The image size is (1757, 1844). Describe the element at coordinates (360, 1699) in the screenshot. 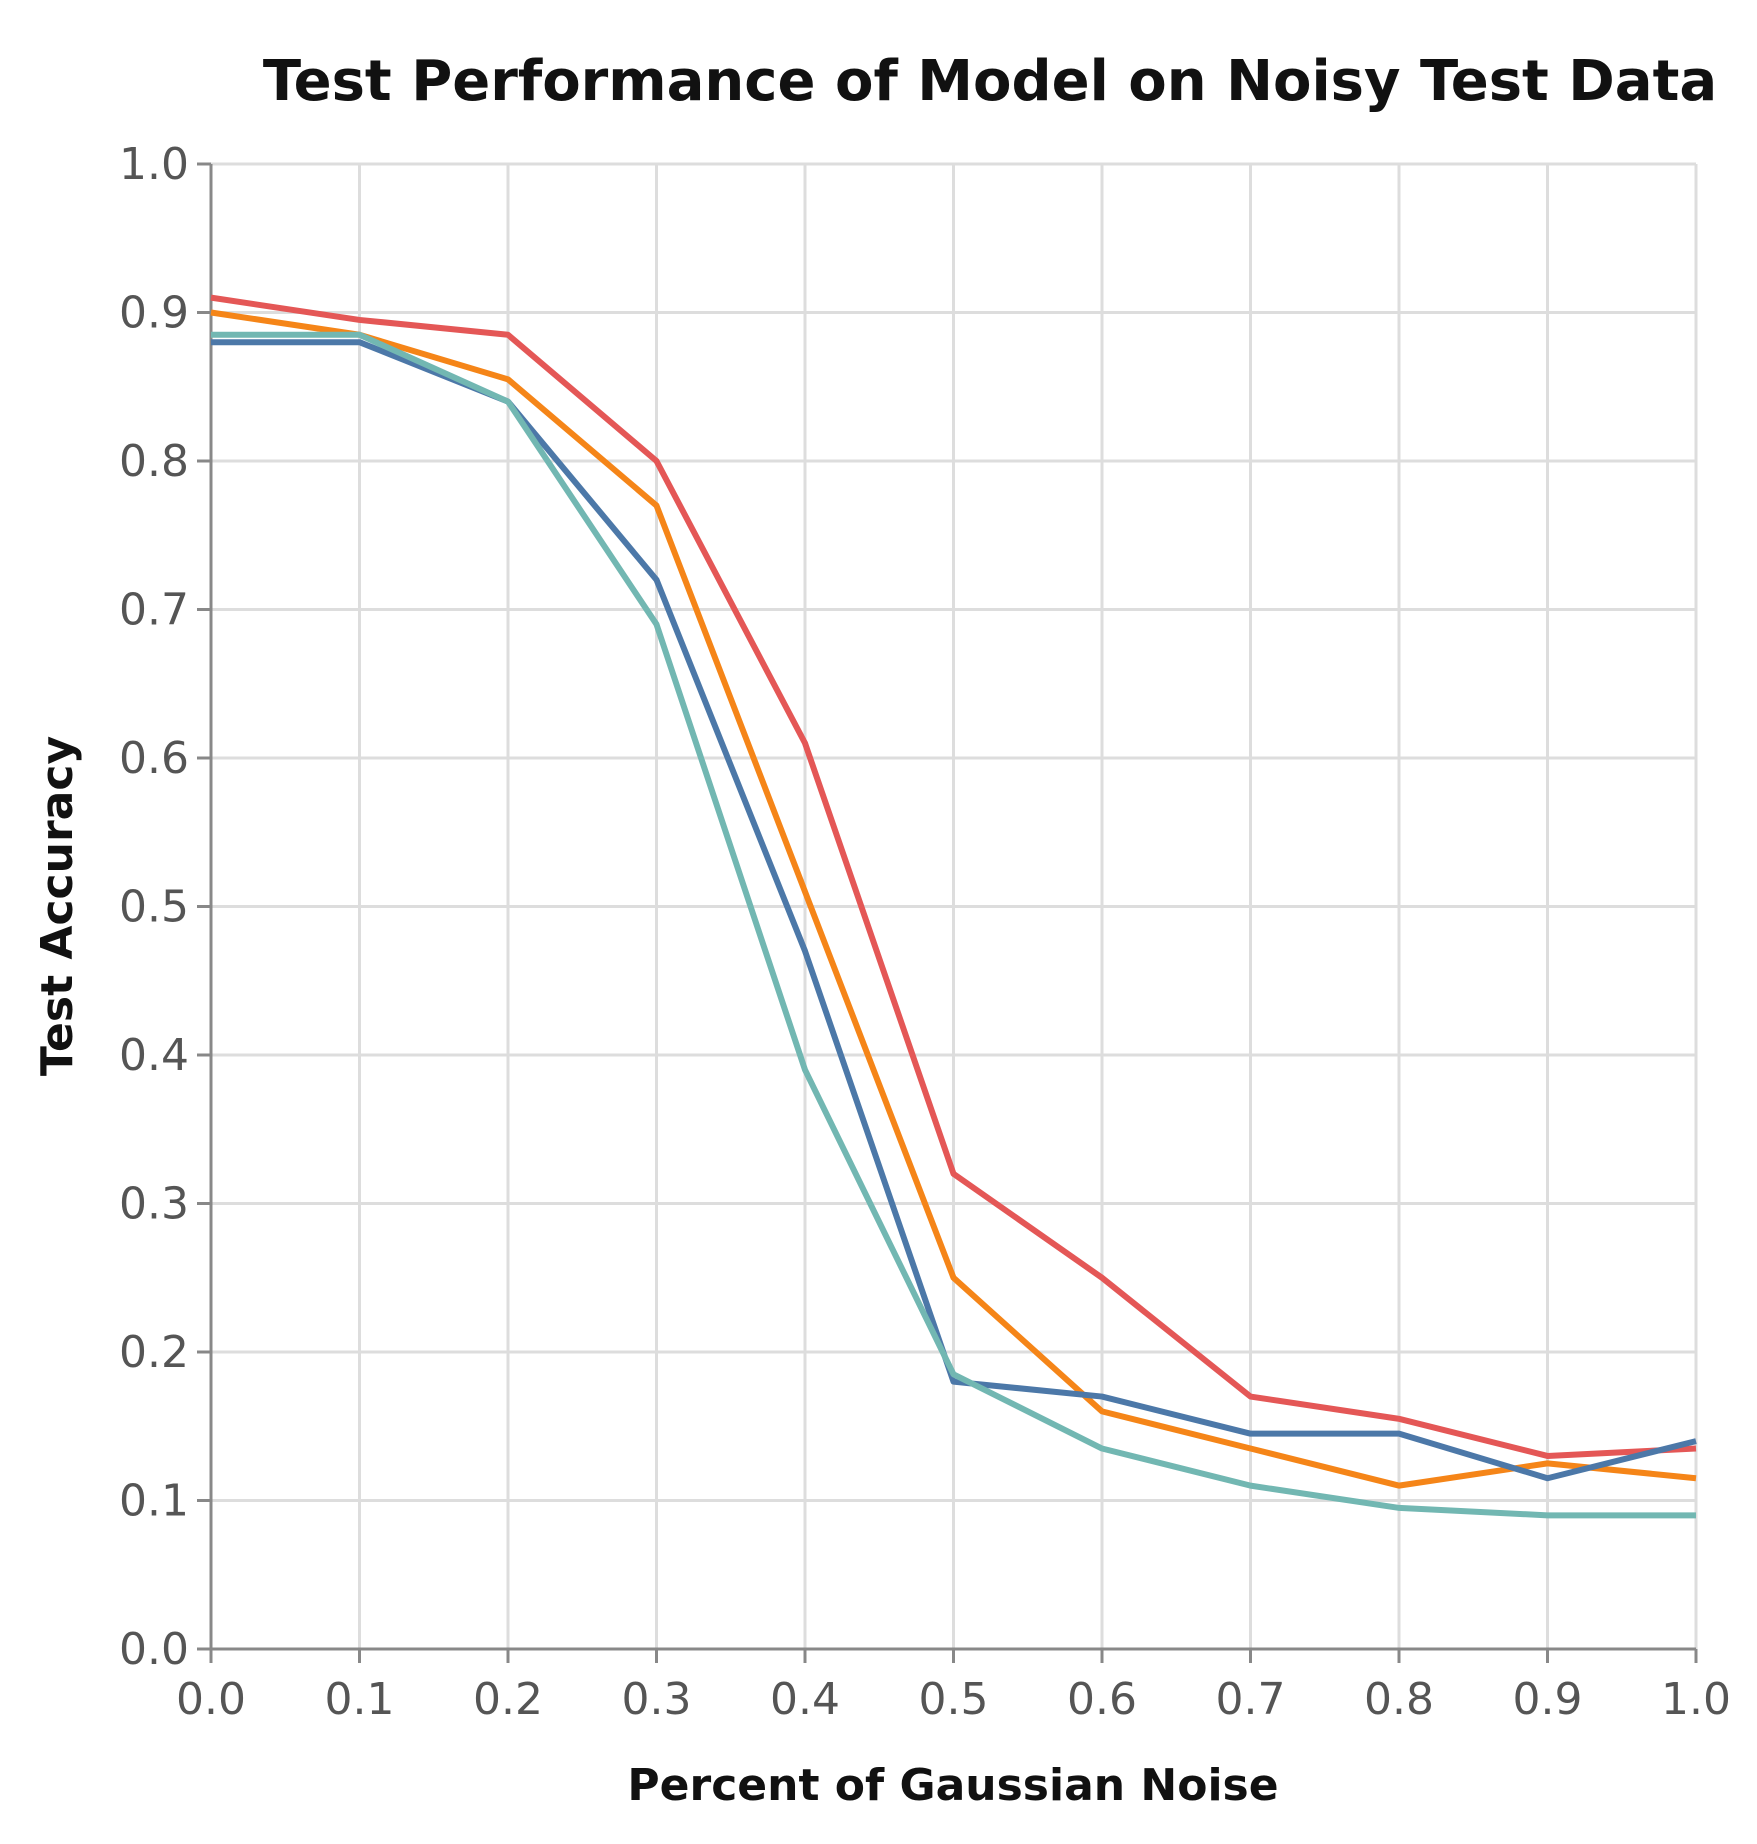

I see `x-tick-label: 0.1` at that location.